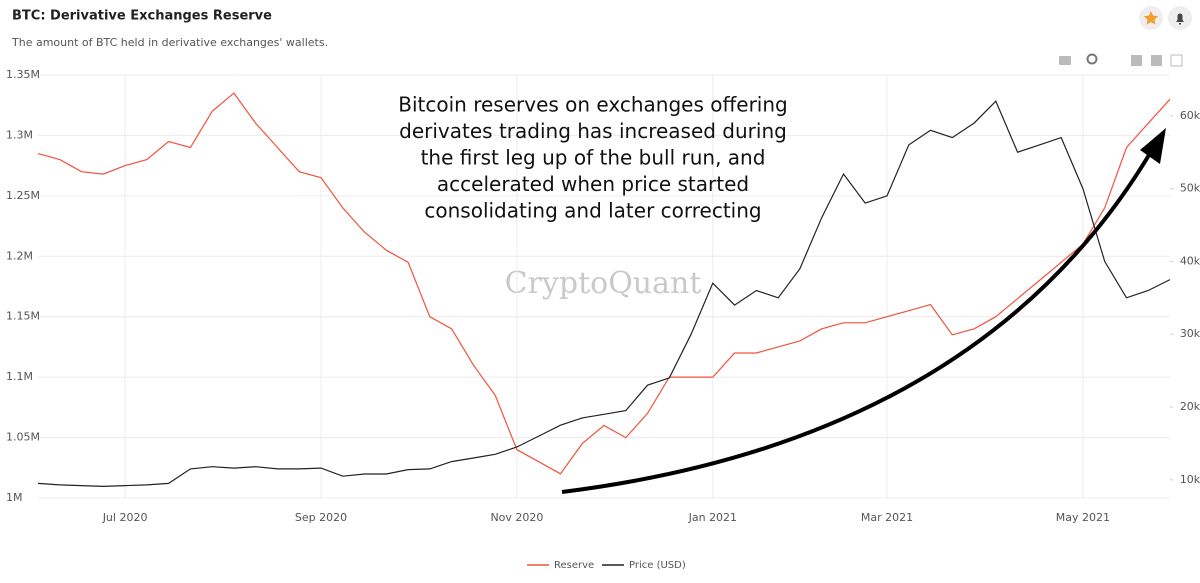 The image size is (1200, 583). What do you see at coordinates (1065, 60) in the screenshot?
I see `camera-icon` at bounding box center [1065, 60].